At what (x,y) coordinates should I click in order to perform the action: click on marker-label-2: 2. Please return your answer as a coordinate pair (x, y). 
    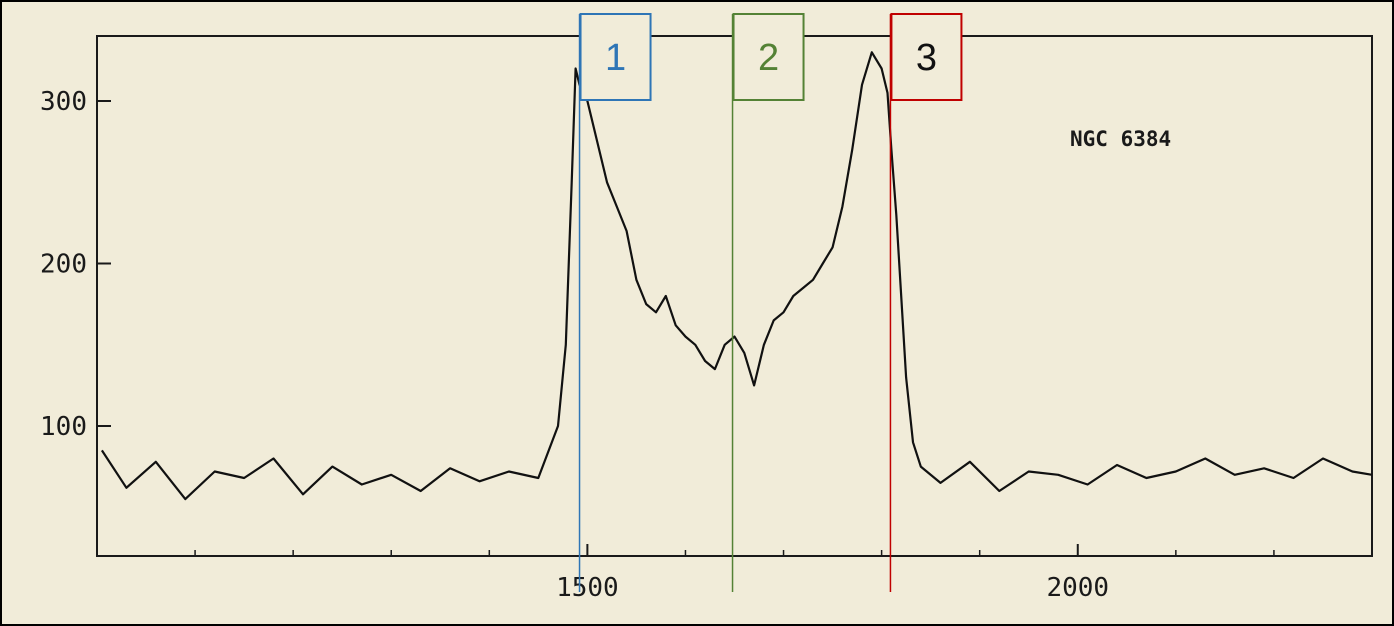
    Looking at the image, I should click on (768, 58).